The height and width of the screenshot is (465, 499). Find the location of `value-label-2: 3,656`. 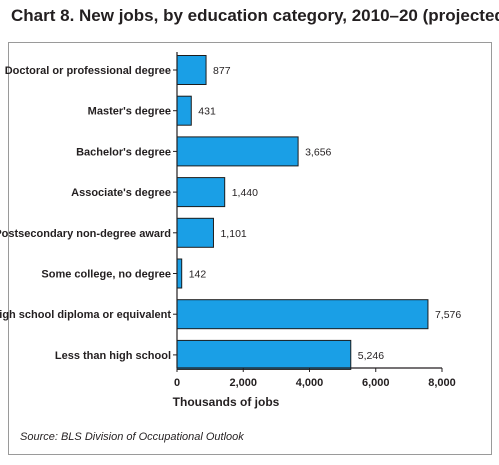

value-label-2: 3,656 is located at coordinates (318, 152).